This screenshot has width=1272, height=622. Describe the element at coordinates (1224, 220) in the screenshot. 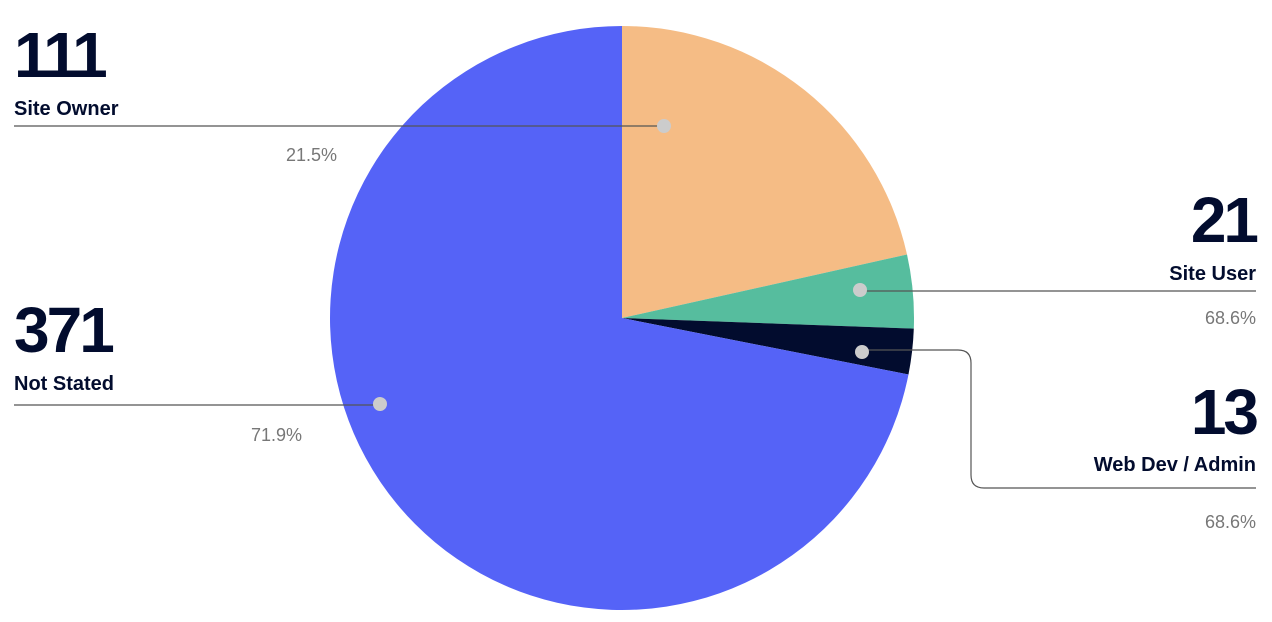

I see `slice-value: 21` at that location.